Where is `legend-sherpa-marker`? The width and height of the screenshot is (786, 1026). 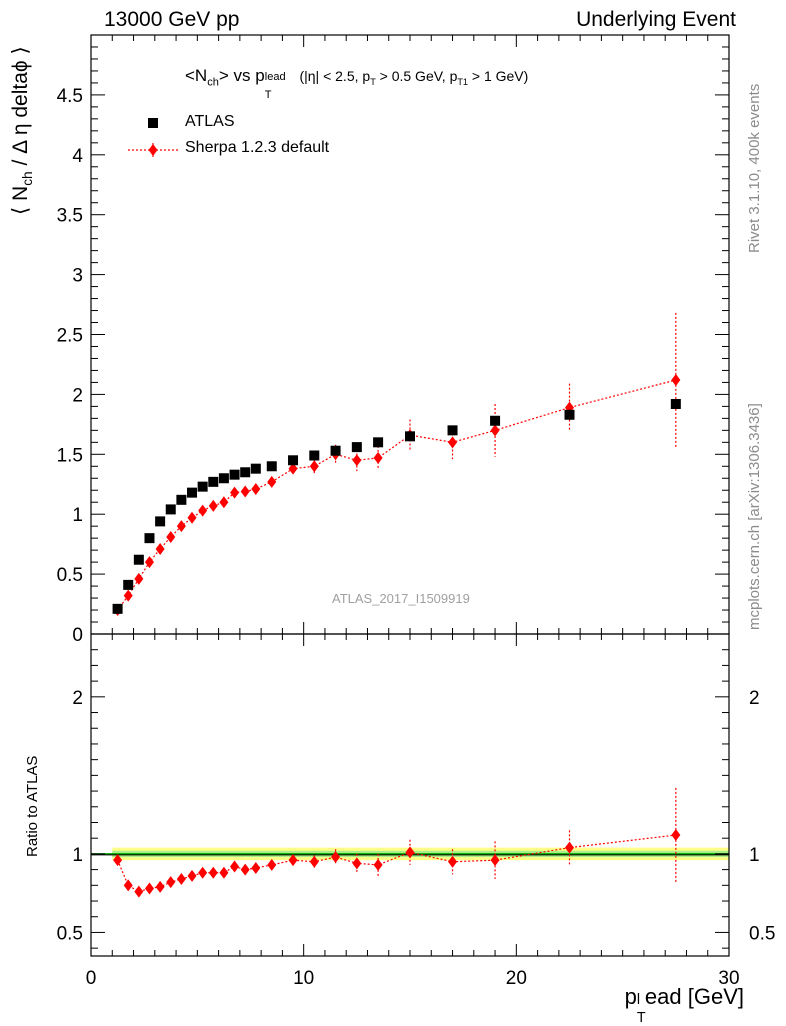 legend-sherpa-marker is located at coordinates (153, 150).